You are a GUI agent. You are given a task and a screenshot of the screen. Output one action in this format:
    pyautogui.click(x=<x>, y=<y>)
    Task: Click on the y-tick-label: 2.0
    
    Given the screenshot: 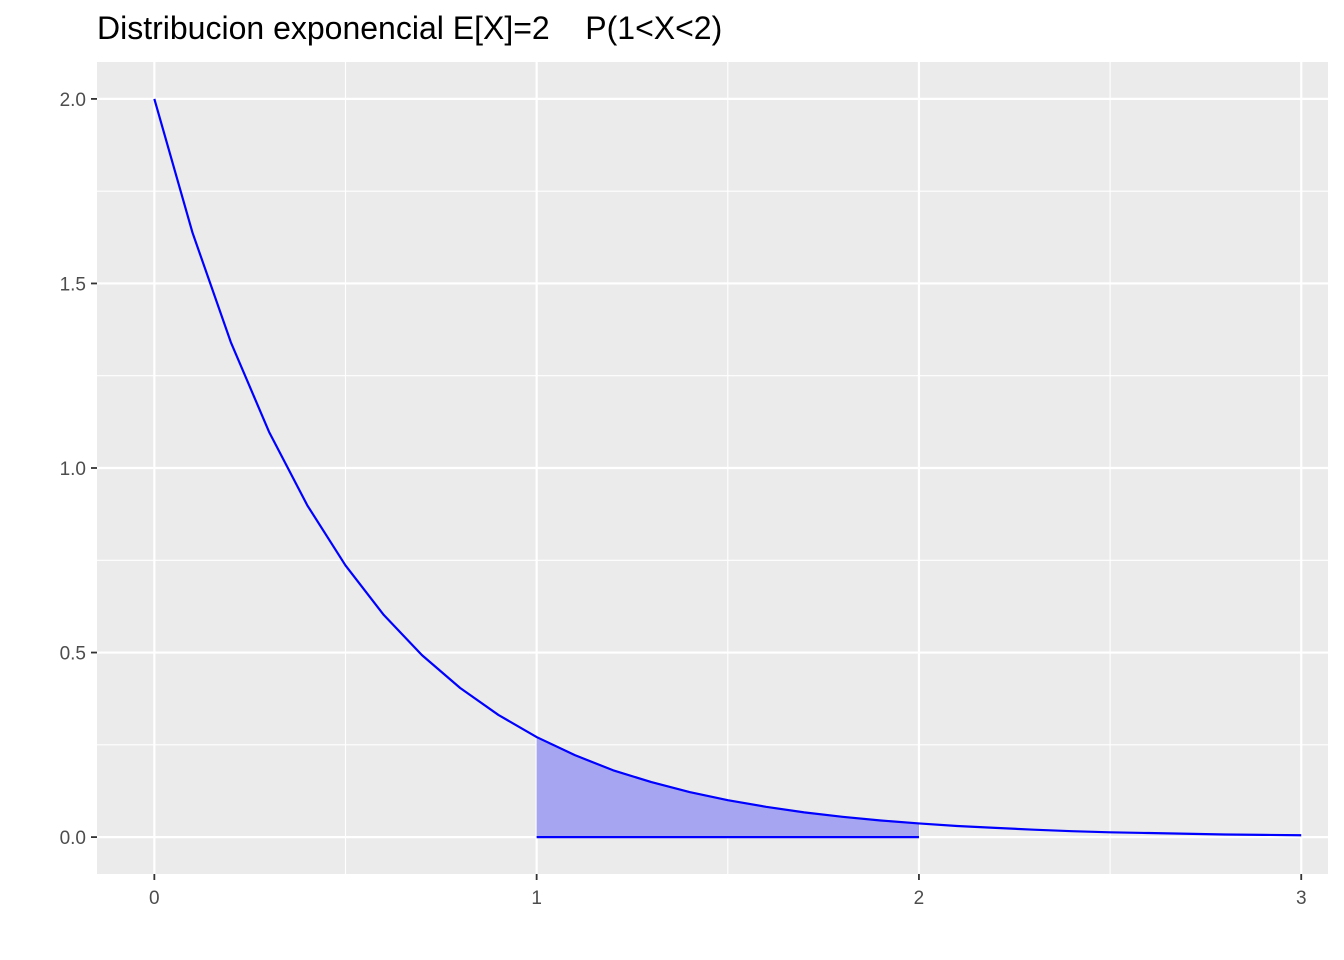 What is the action you would take?
    pyautogui.click(x=73, y=100)
    